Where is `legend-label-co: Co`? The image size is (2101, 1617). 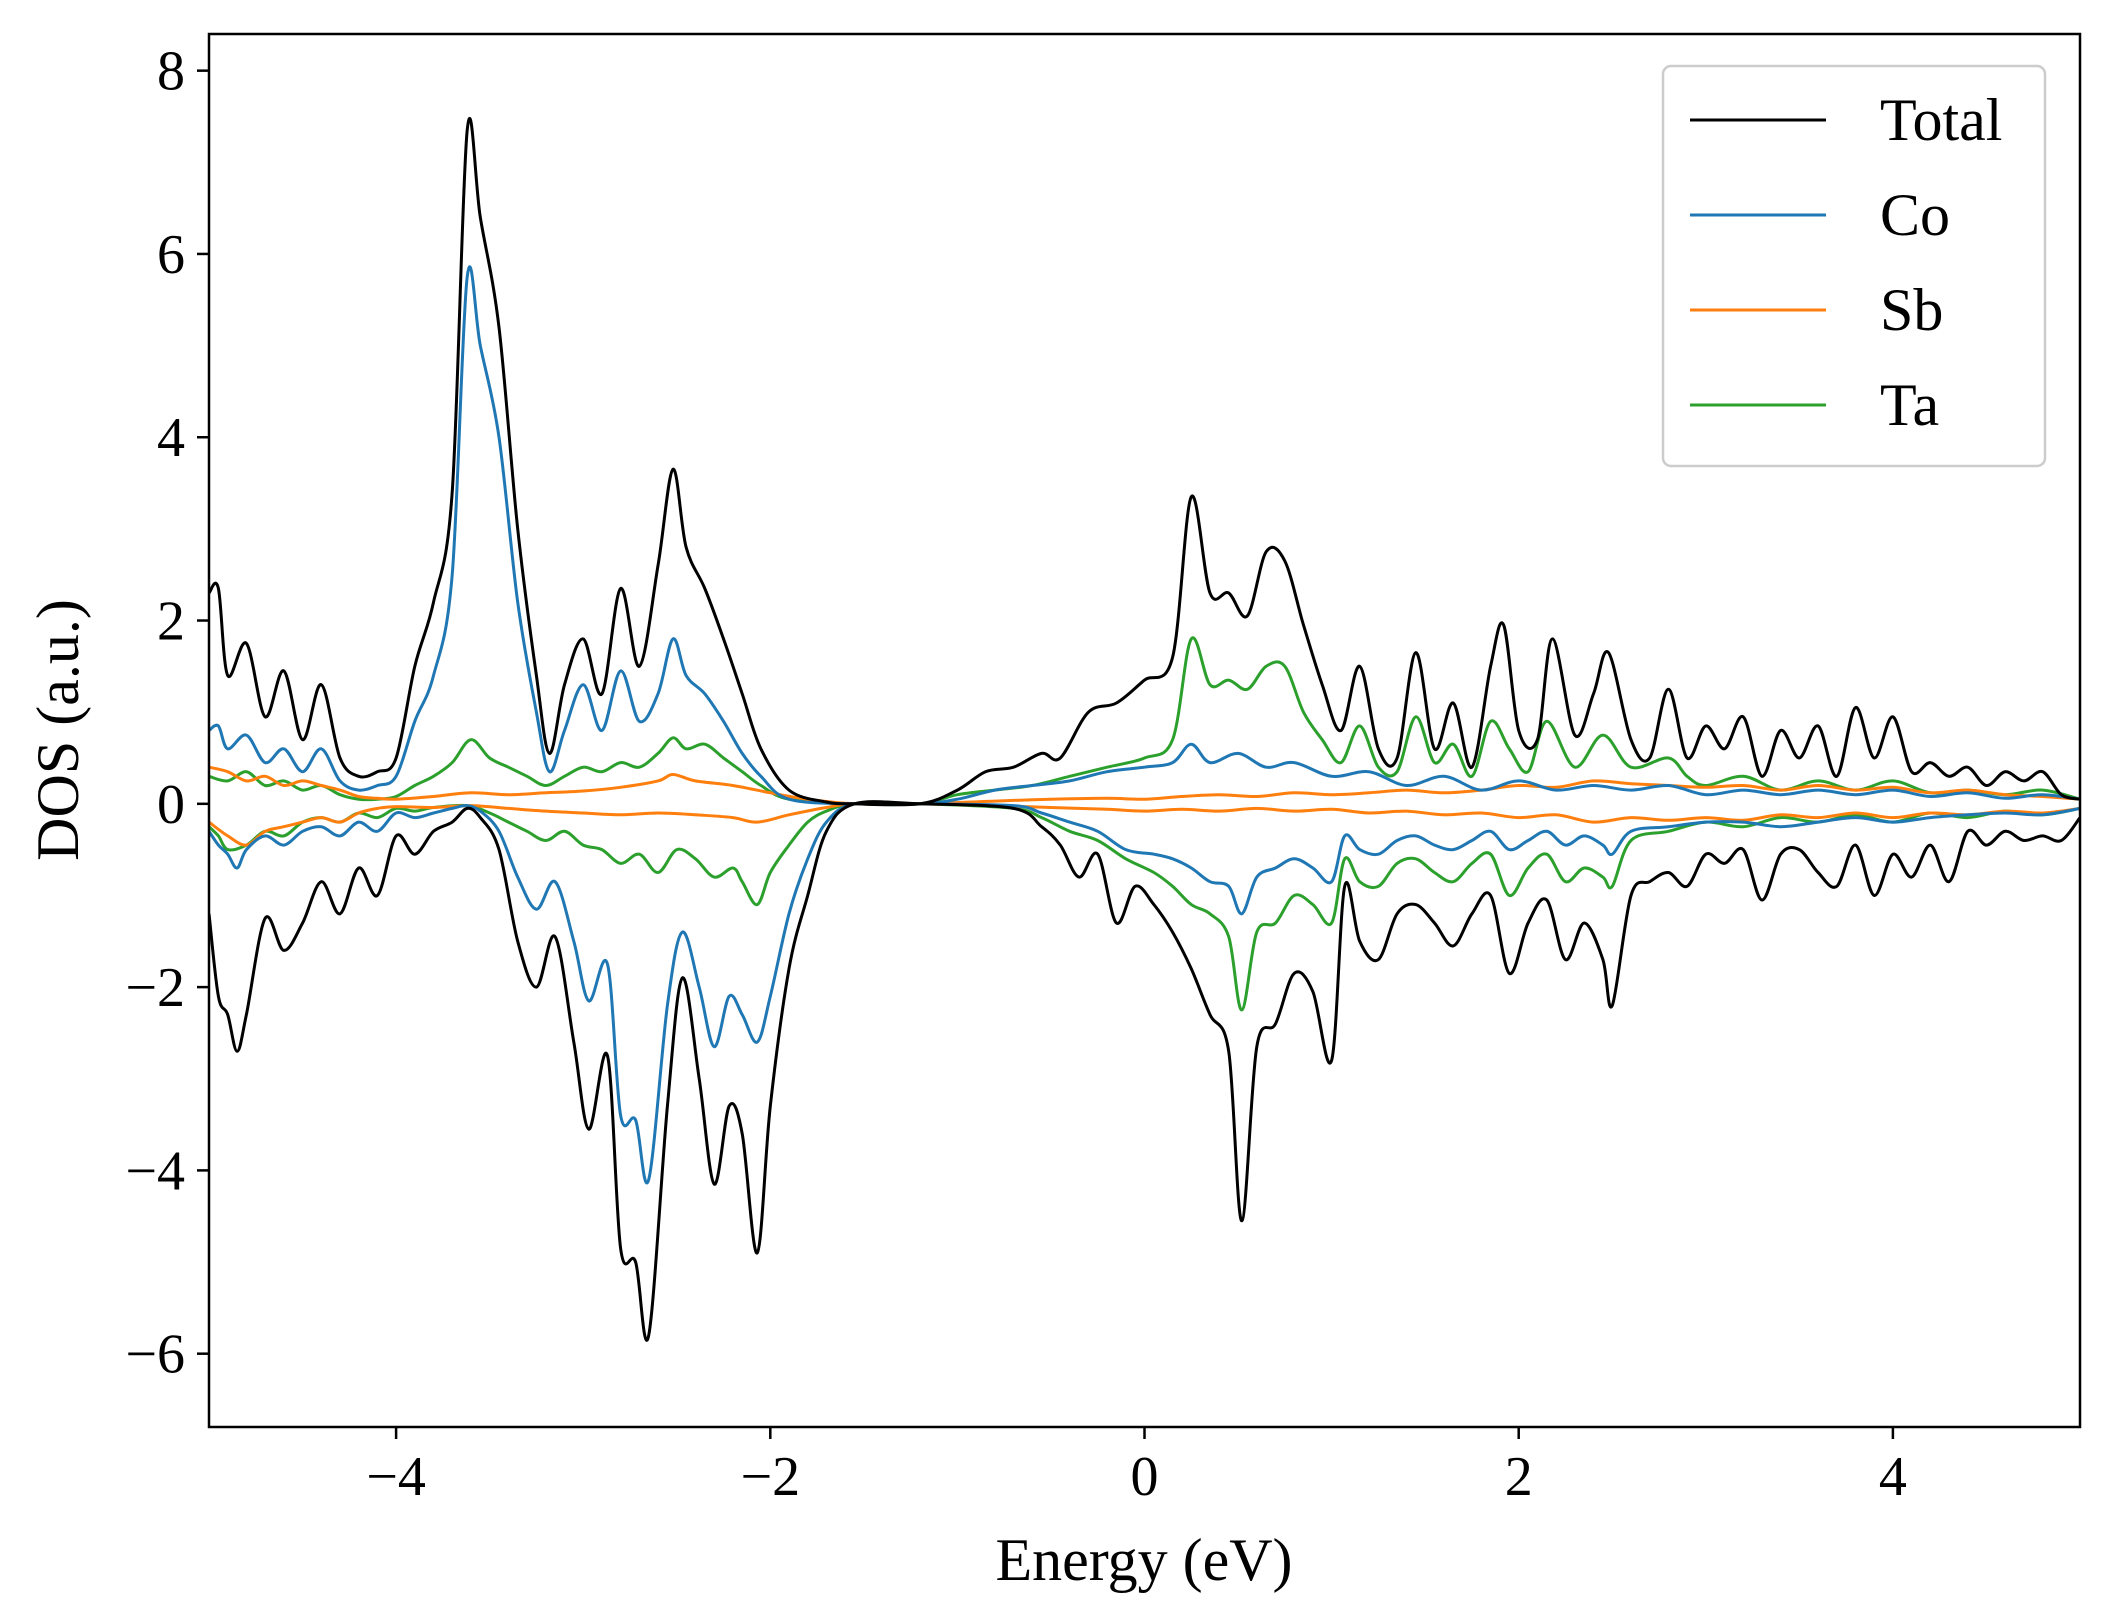
legend-label-co: Co is located at coordinates (1915, 215).